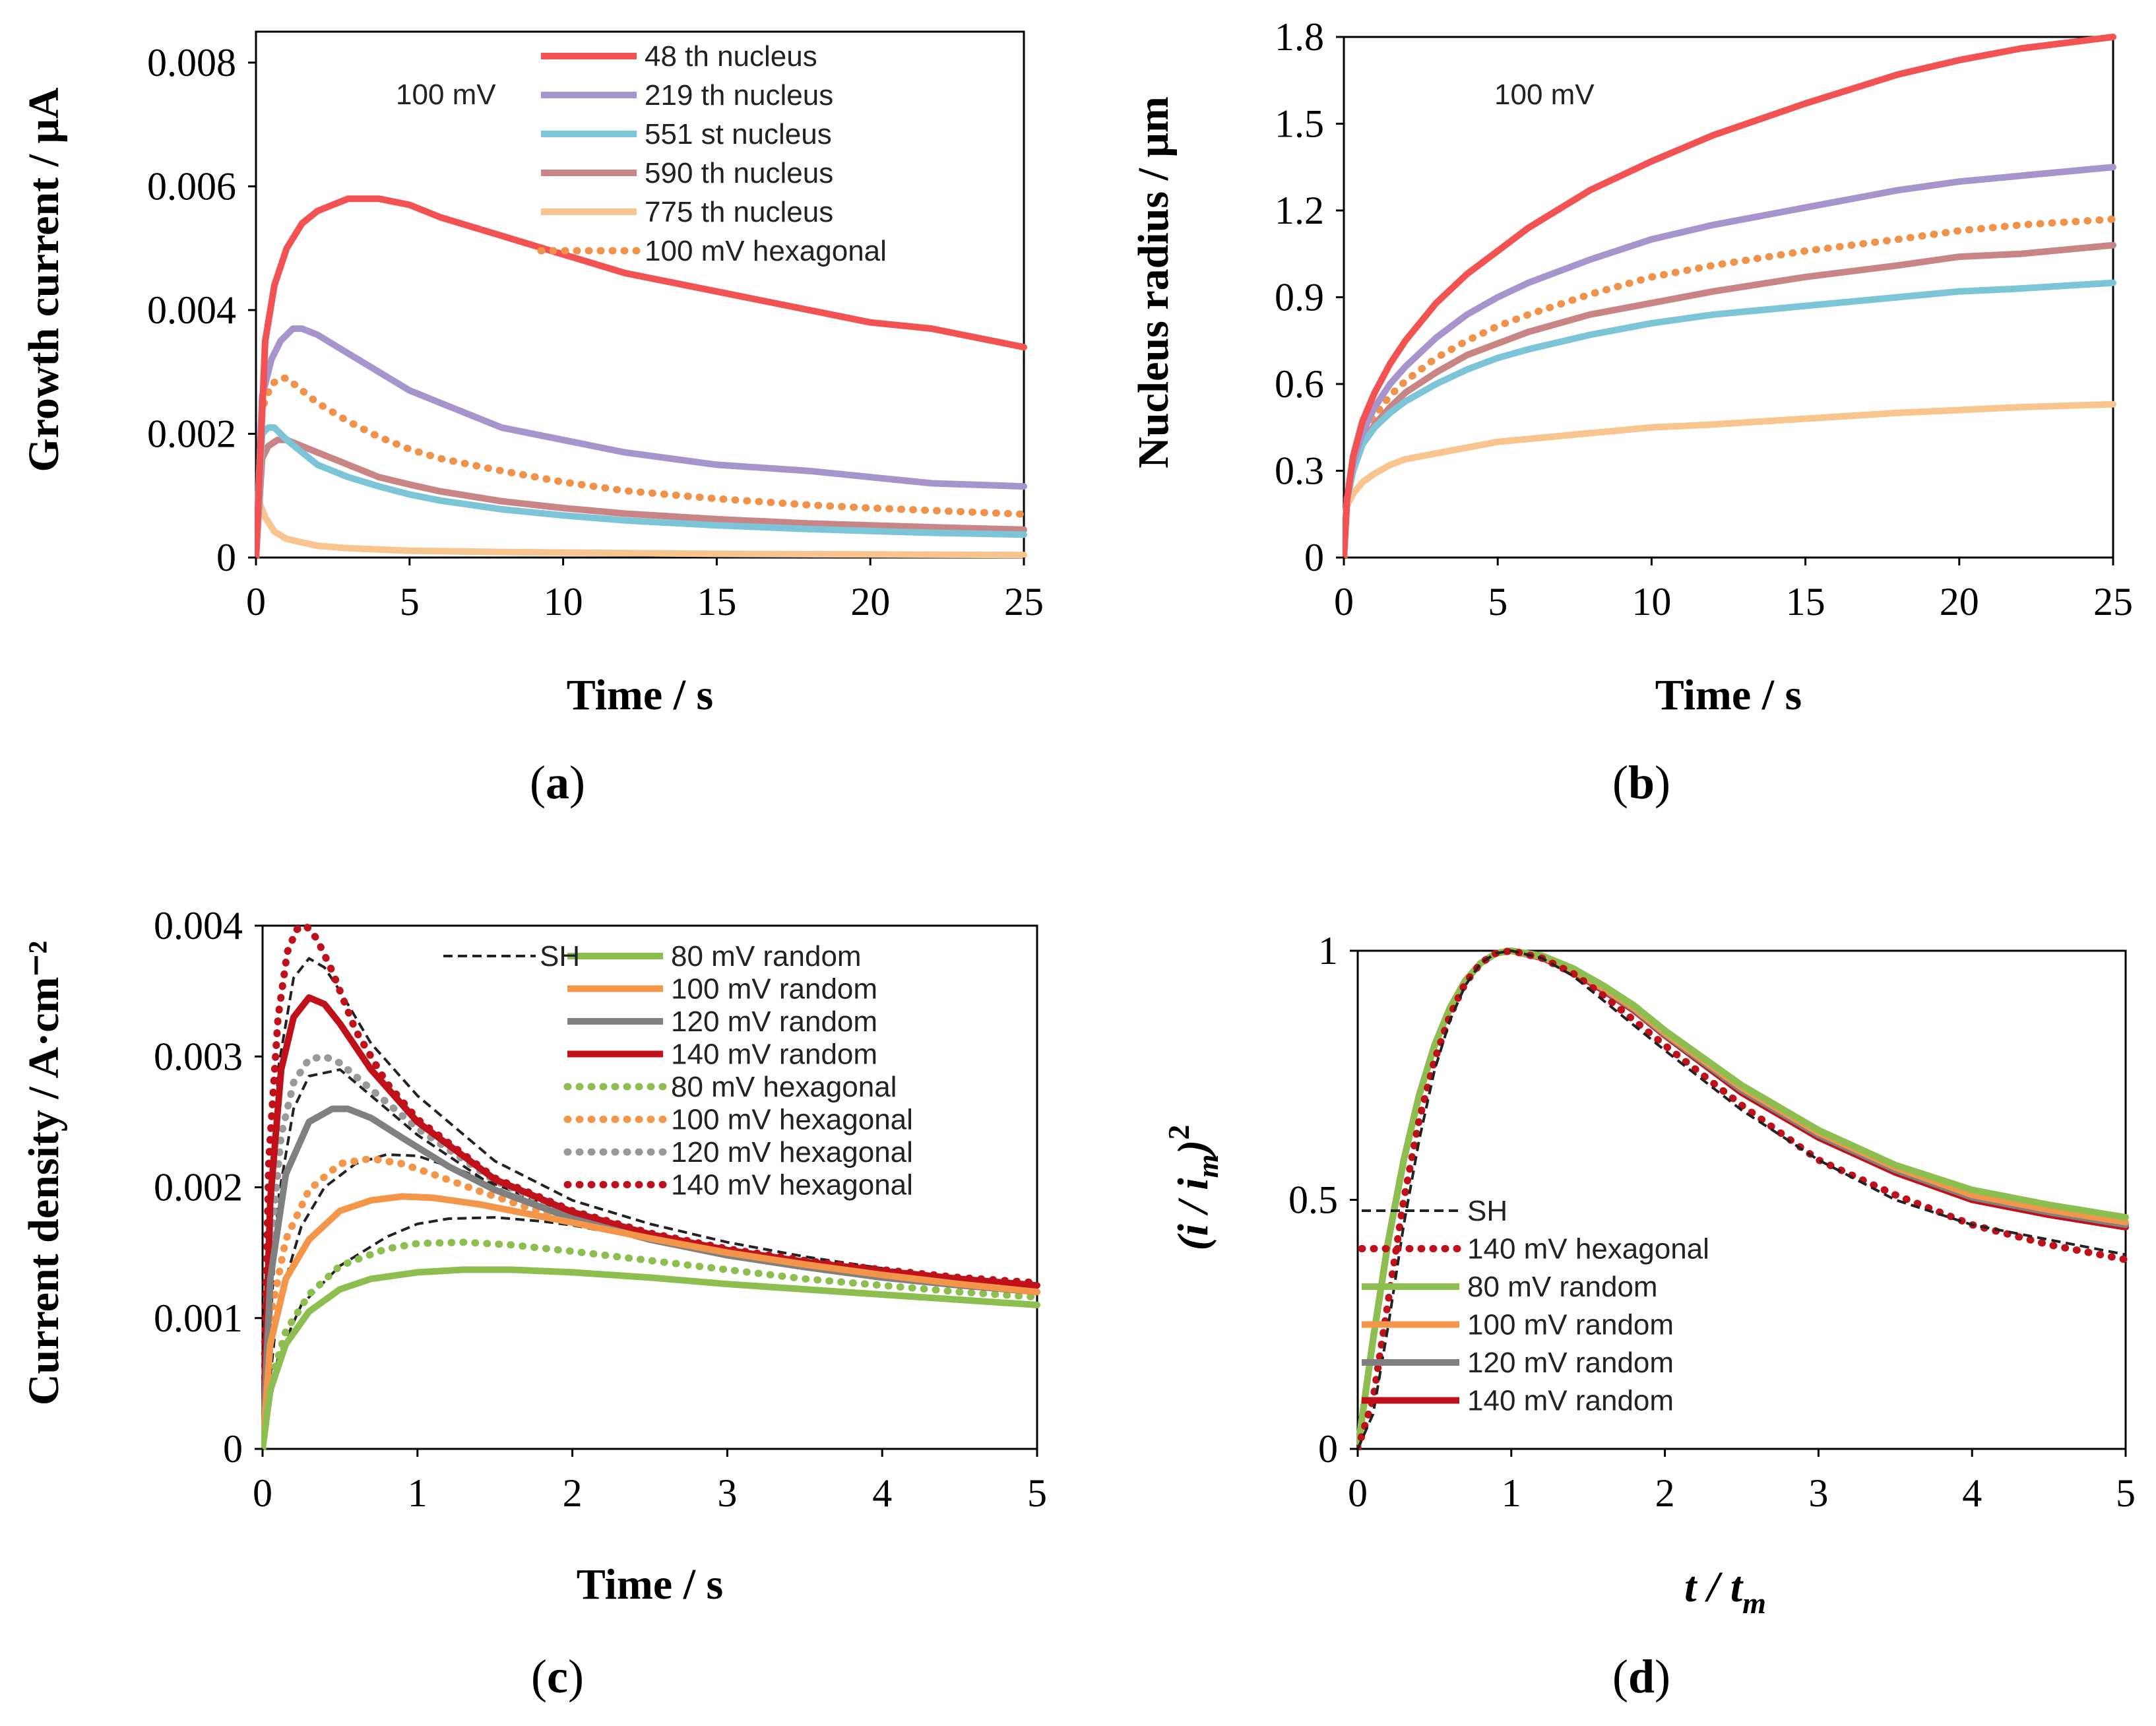  Describe the element at coordinates (650, 1203) in the screenshot. I see `sh-curve` at that location.